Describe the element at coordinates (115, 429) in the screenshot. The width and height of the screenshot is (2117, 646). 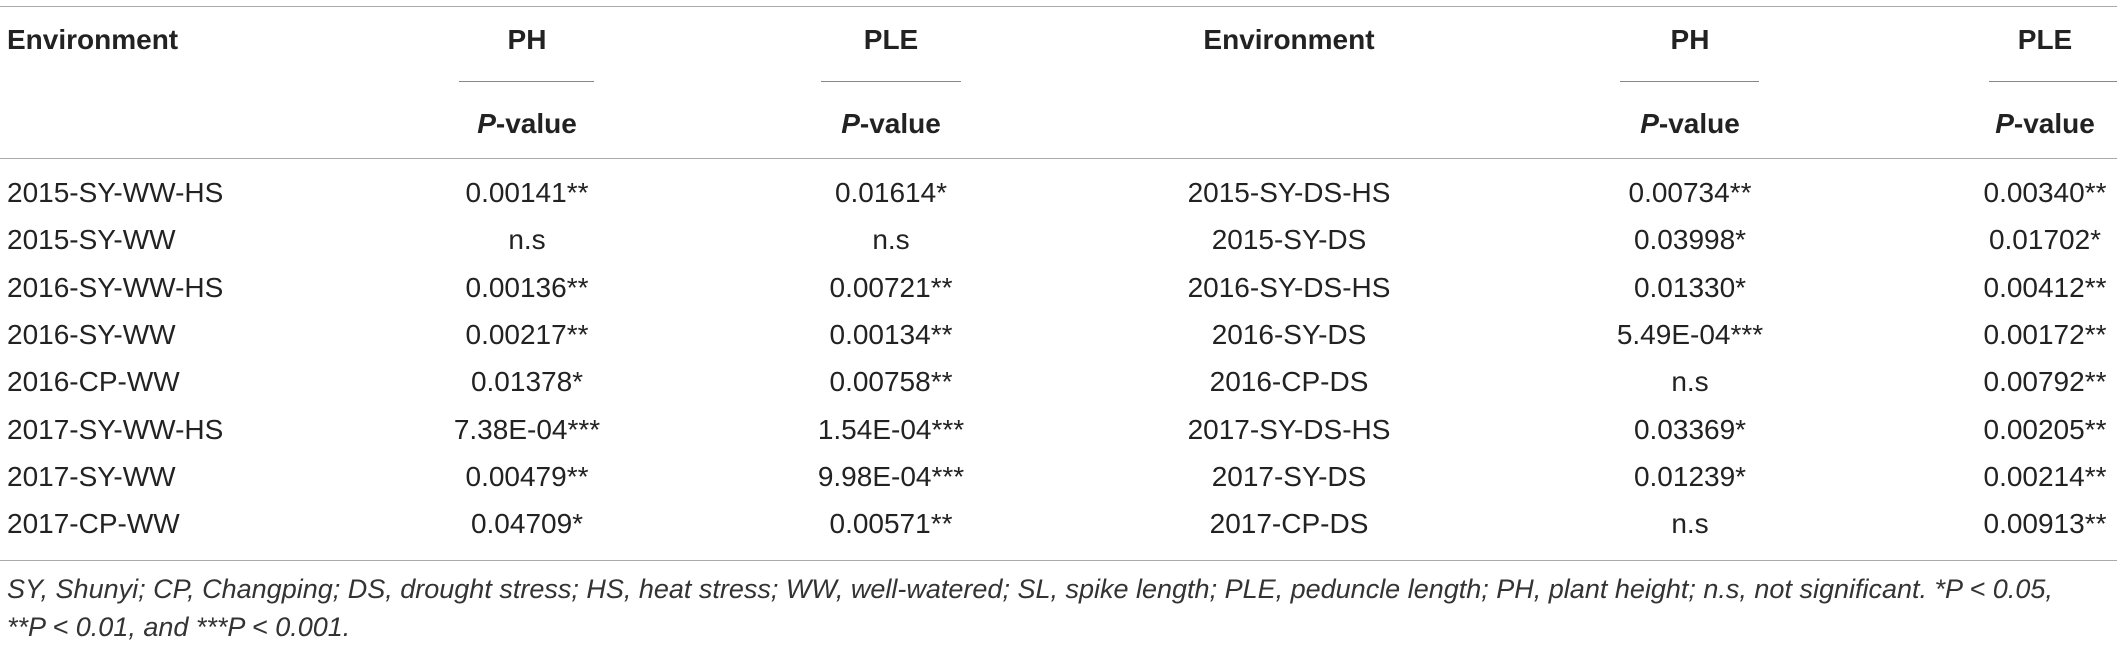
I see `environment-cell: 2017-SY-WW-HS` at that location.